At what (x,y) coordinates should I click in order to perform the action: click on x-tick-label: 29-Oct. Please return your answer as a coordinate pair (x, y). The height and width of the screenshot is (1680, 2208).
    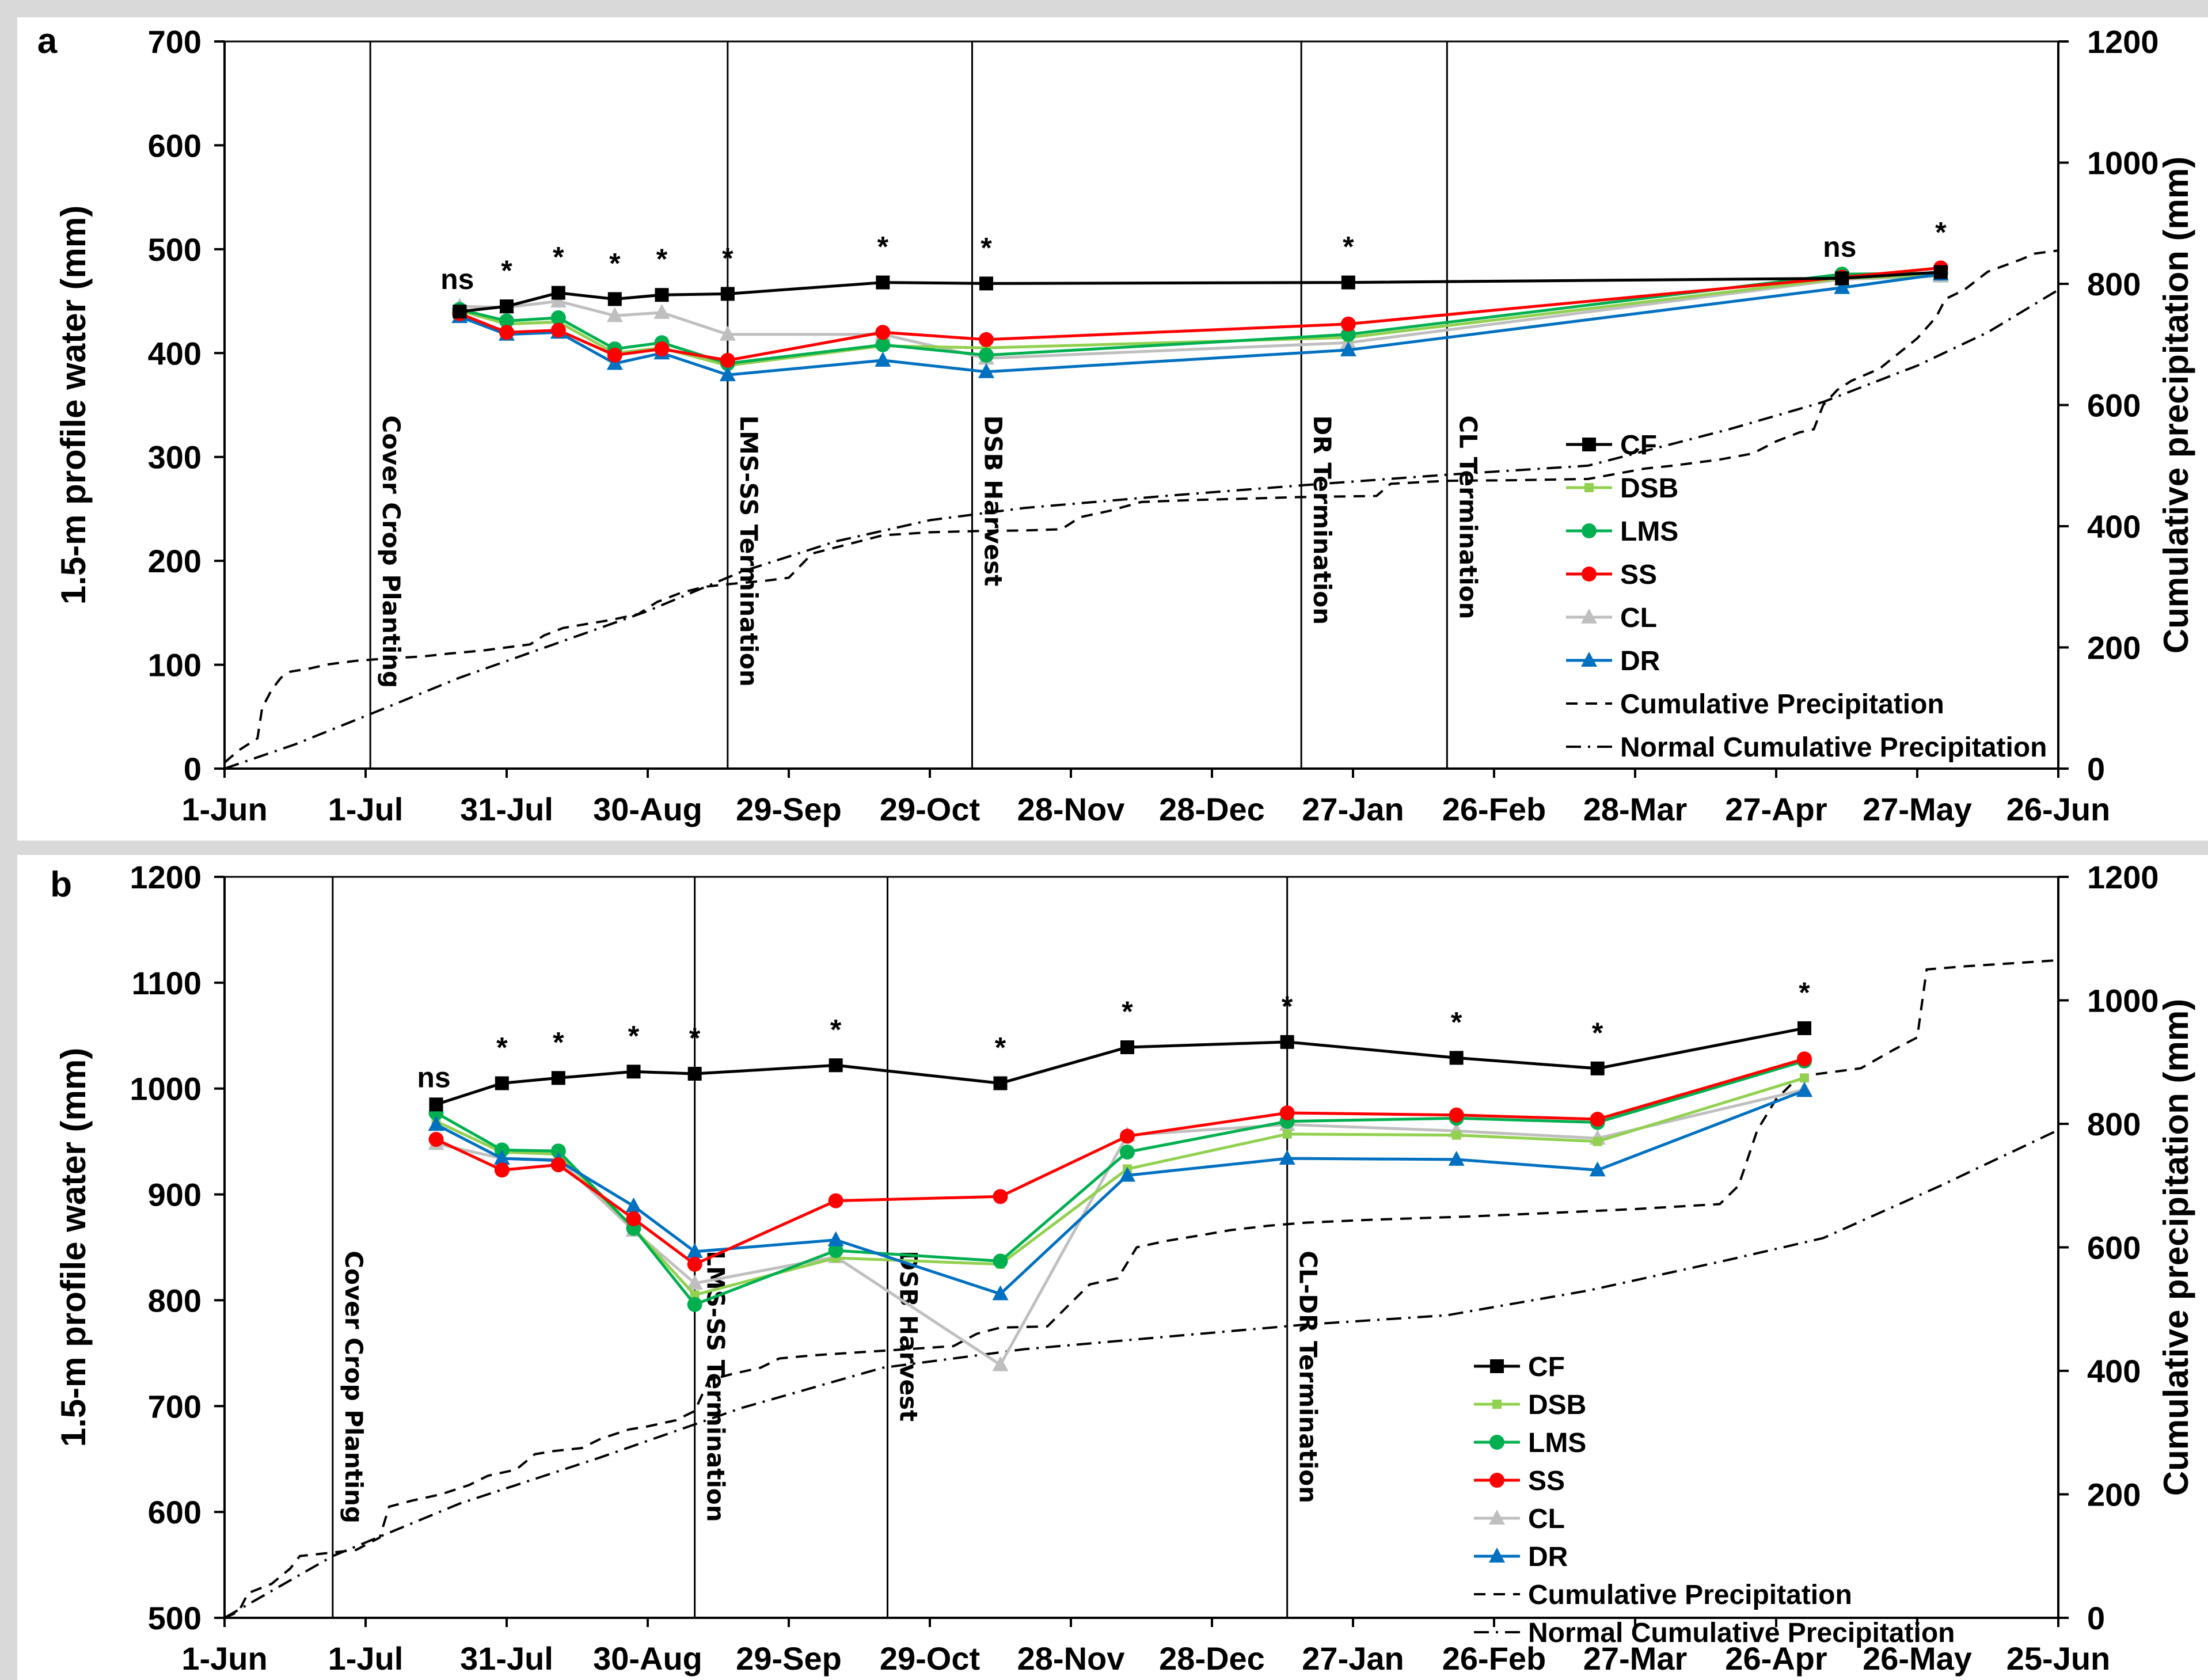
    Looking at the image, I should click on (930, 1658).